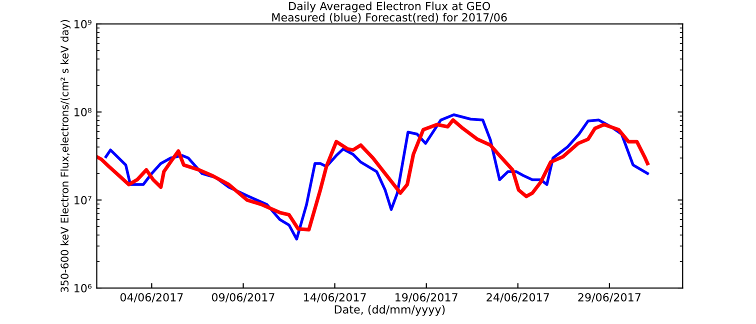 The image size is (756, 324). I want to click on y-axis-title: 350-600 keV Electron Flux,electrons/(cm² s keV day), so click(65, 156).